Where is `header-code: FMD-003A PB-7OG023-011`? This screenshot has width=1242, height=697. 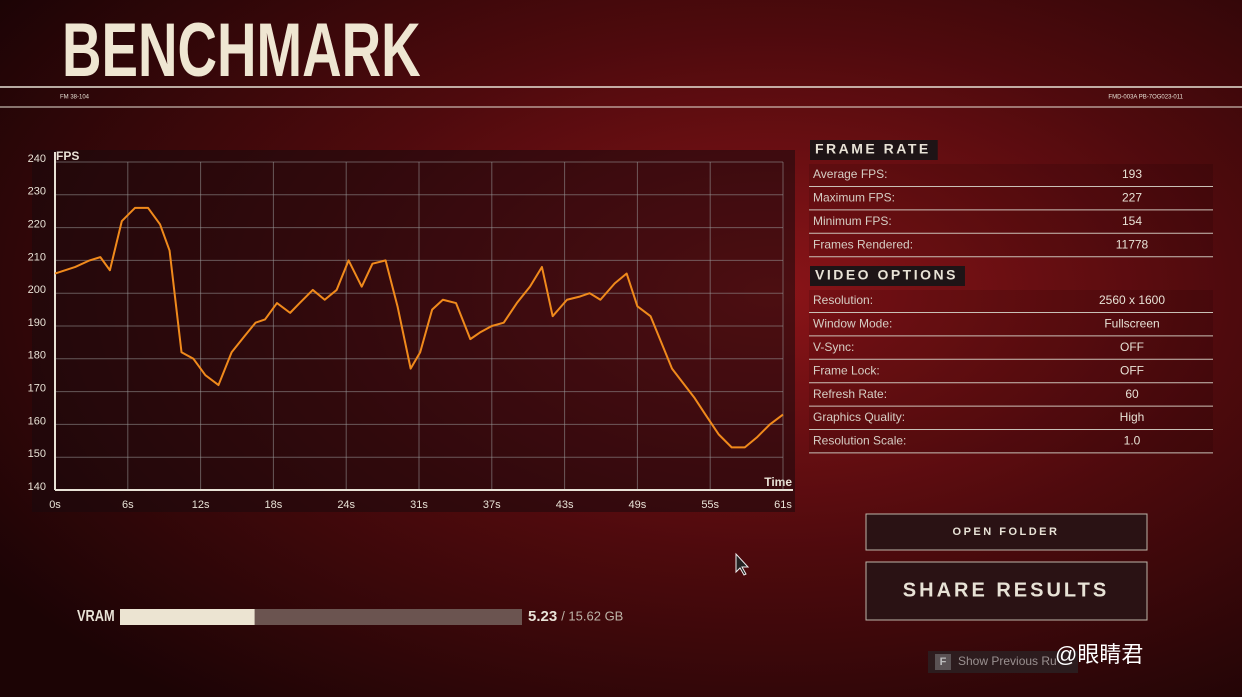 header-code: FMD-003A PB-7OG023-011 is located at coordinates (1145, 98).